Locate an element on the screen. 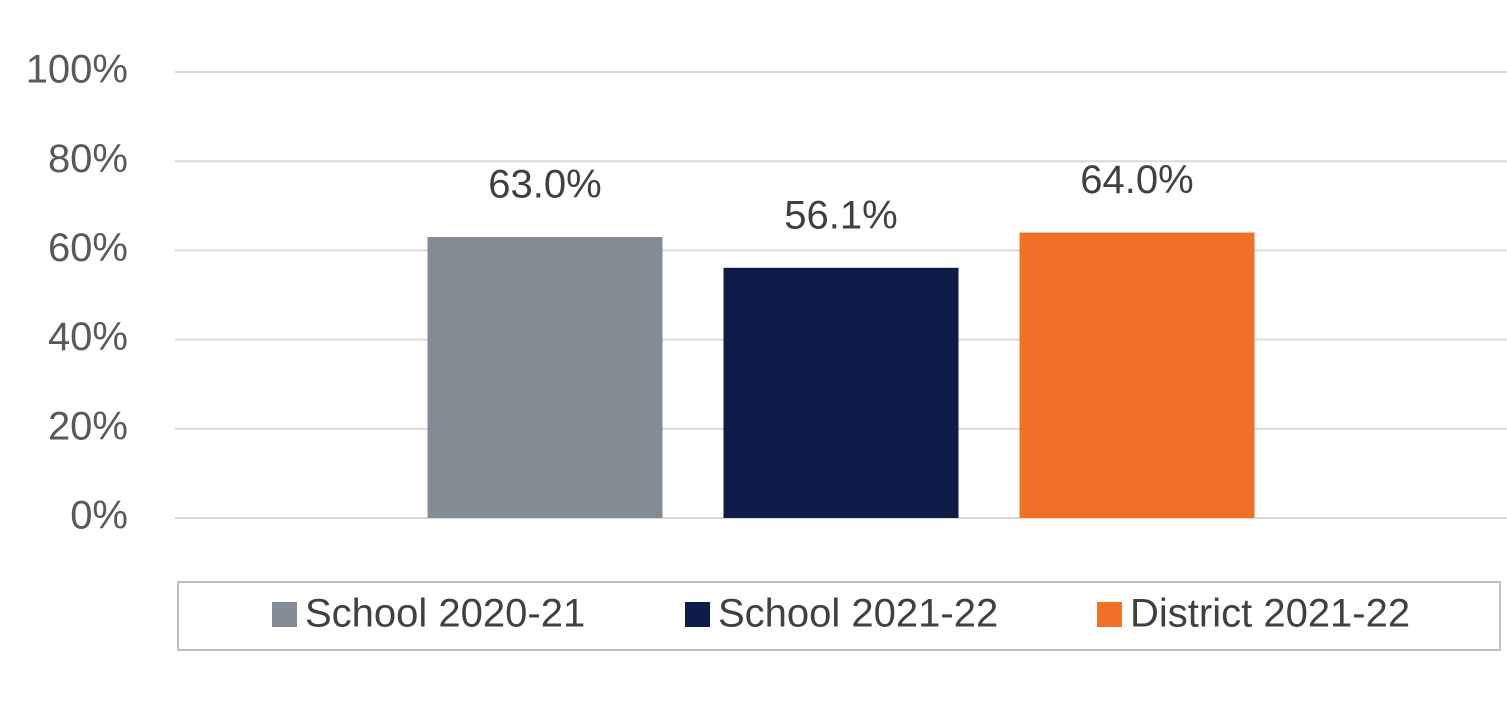  legend-box is located at coordinates (839, 616).